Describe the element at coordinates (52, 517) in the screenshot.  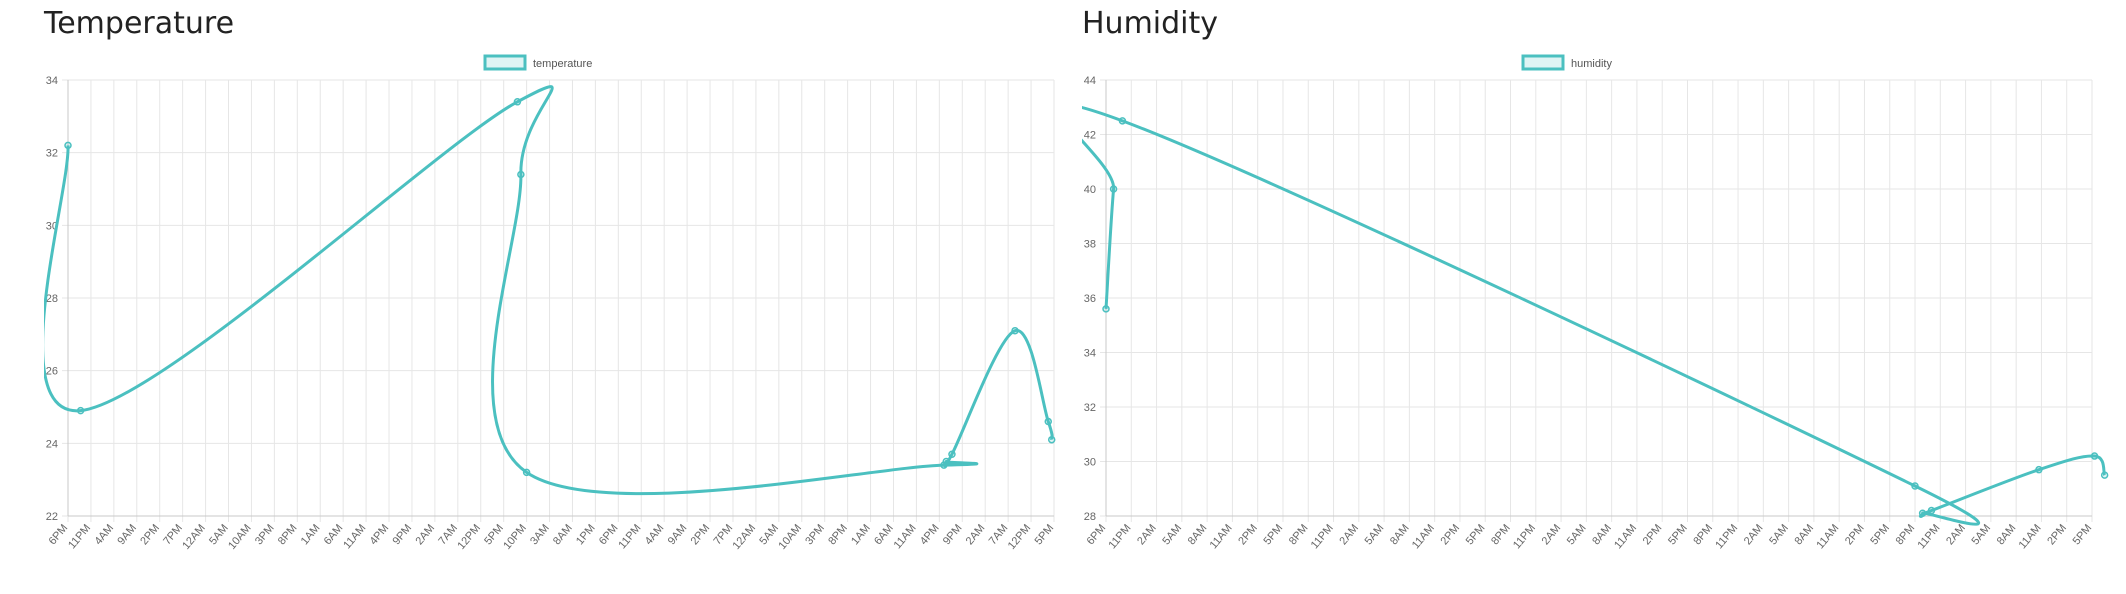
I see `y-tick-label: 22` at that location.